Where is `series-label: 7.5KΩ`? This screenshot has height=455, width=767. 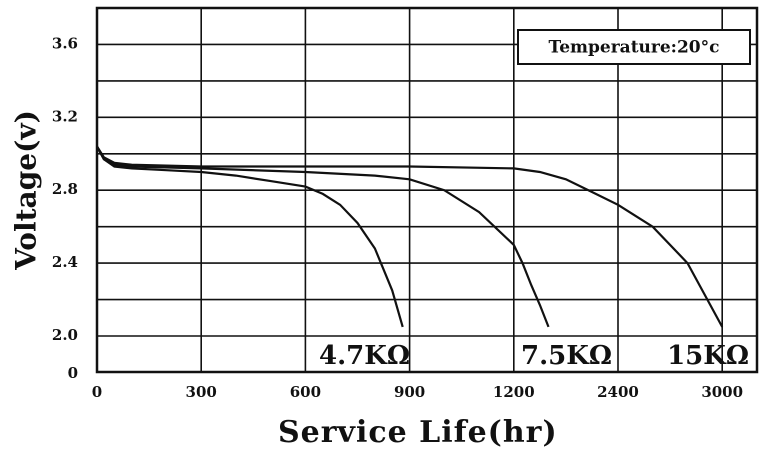
series-label: 7.5KΩ is located at coordinates (566, 356).